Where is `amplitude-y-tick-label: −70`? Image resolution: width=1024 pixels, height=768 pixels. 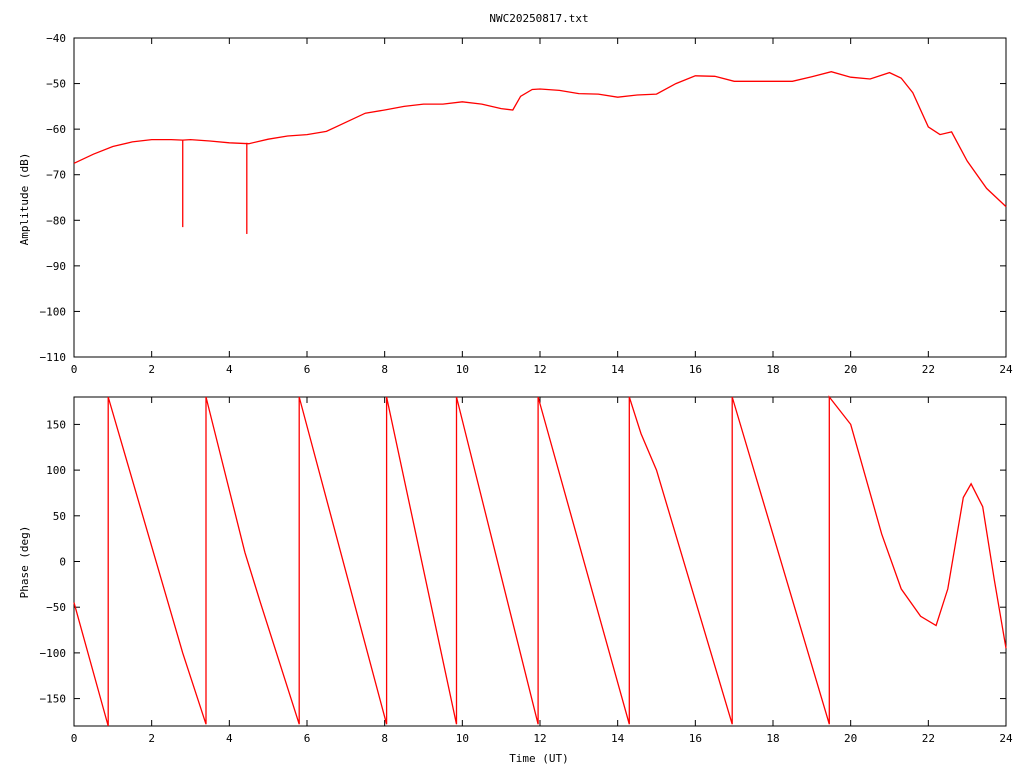
amplitude-y-tick-label: −70 is located at coordinates (56, 175).